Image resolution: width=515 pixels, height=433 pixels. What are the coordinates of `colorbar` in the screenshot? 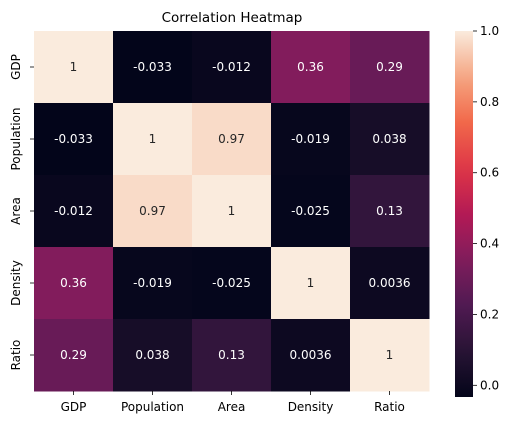 It's located at (464, 214).